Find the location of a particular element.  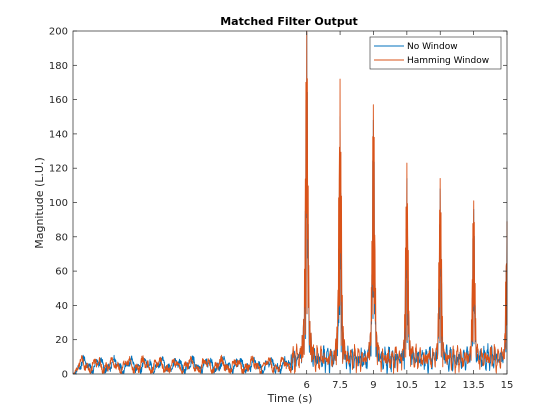

y-tick-label: 40 is located at coordinates (61, 306).